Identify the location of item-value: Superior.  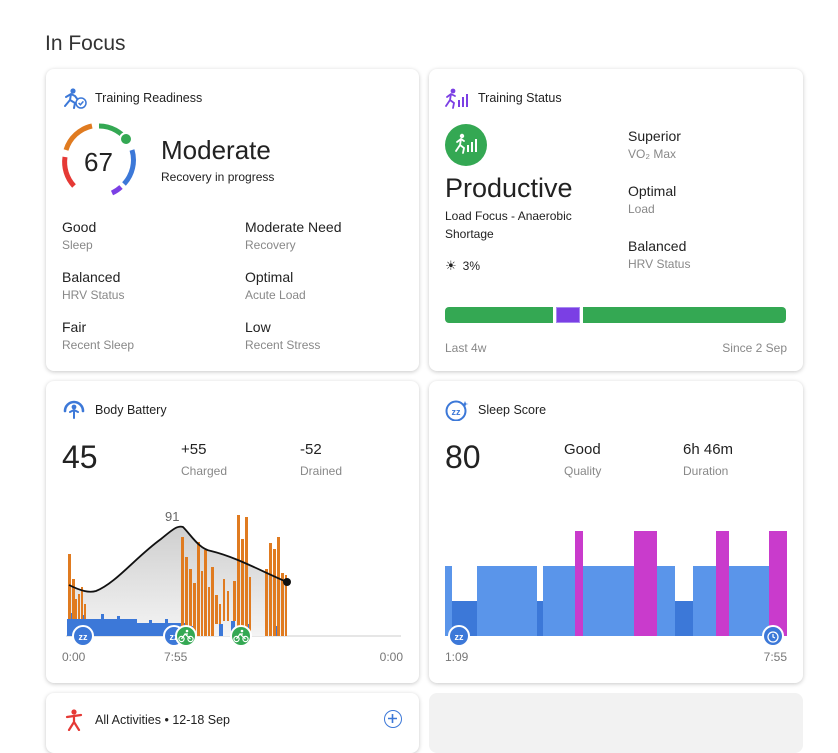
(654, 136).